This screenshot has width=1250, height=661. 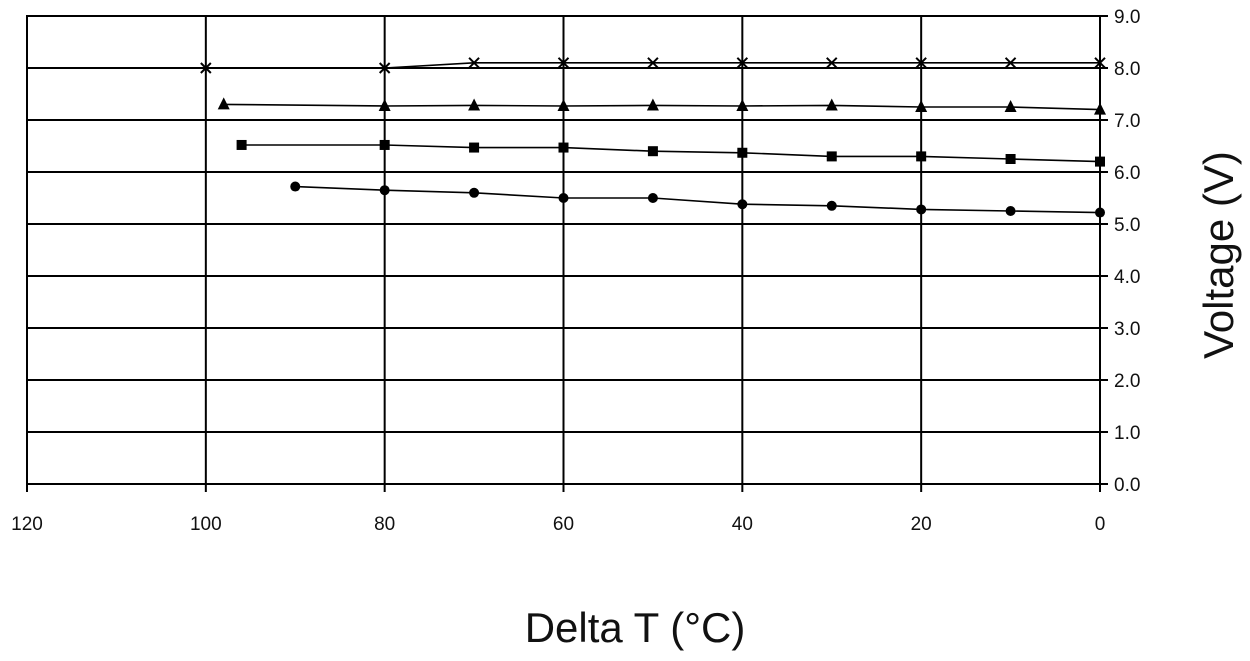 What do you see at coordinates (206, 524) in the screenshot?
I see `x-tick-label: 100` at bounding box center [206, 524].